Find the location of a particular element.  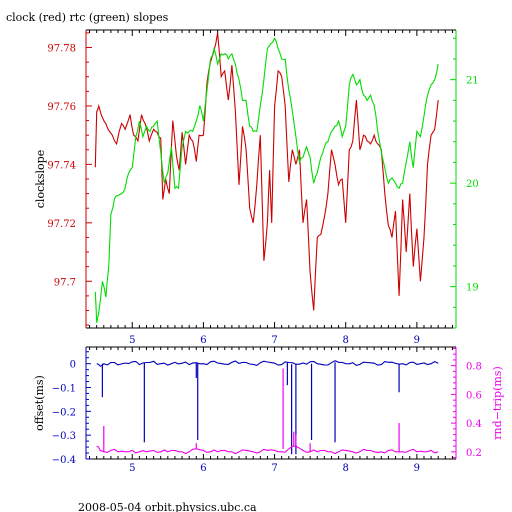

y2-tick-label: 20 is located at coordinates (472, 184).